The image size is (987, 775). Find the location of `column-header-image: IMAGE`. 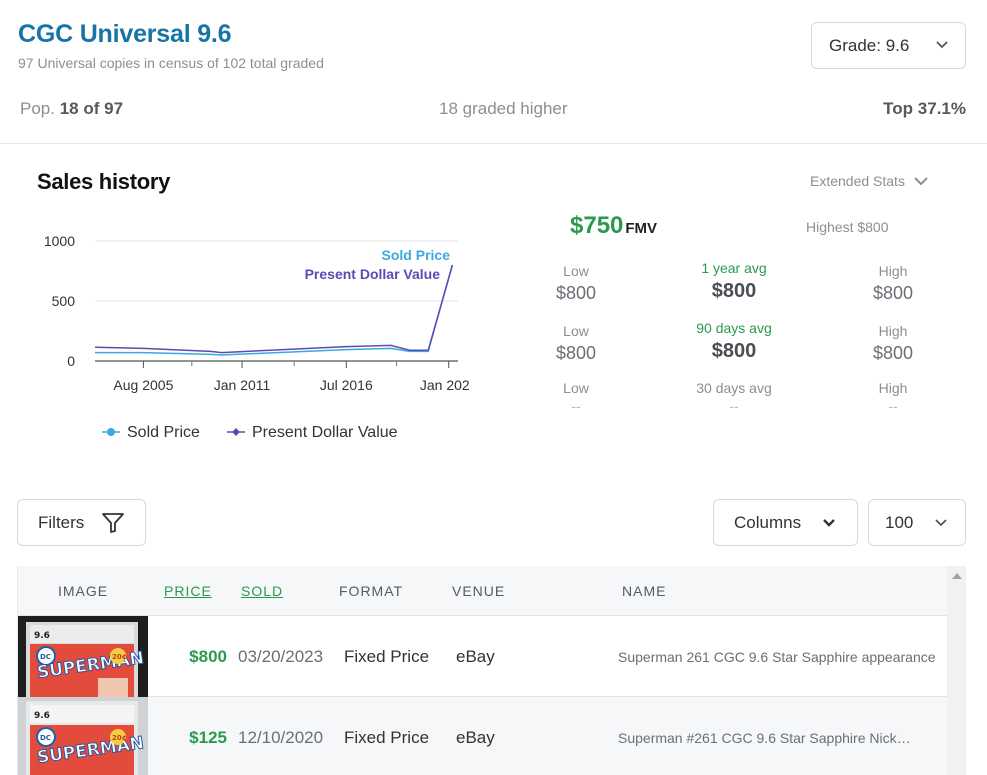

column-header-image: IMAGE is located at coordinates (83, 591).